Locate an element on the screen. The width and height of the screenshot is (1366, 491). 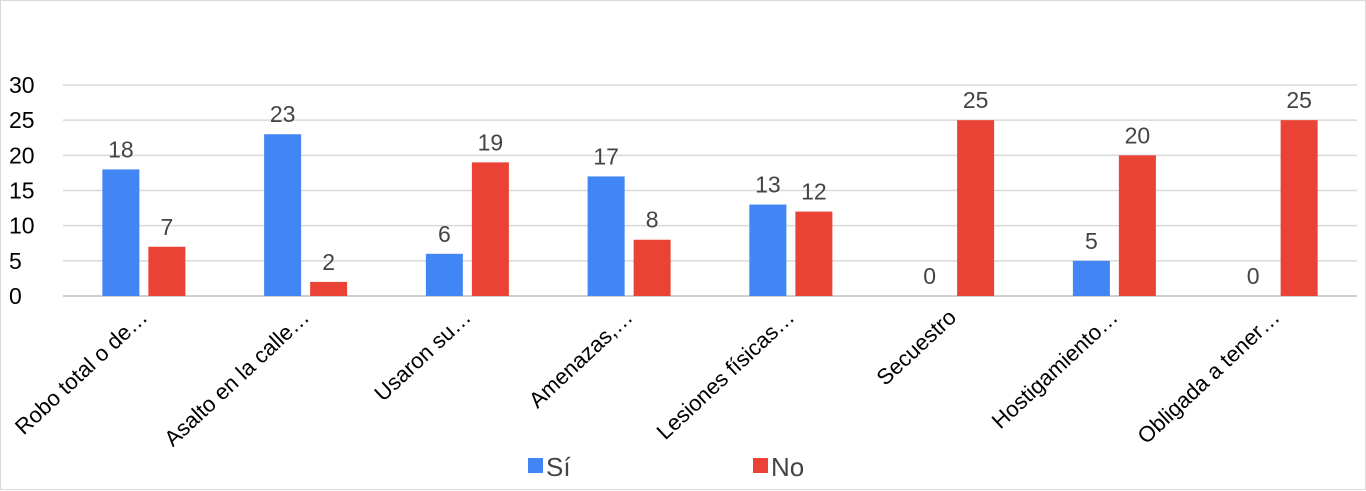
y-tick-label: 20 is located at coordinates (22, 155).